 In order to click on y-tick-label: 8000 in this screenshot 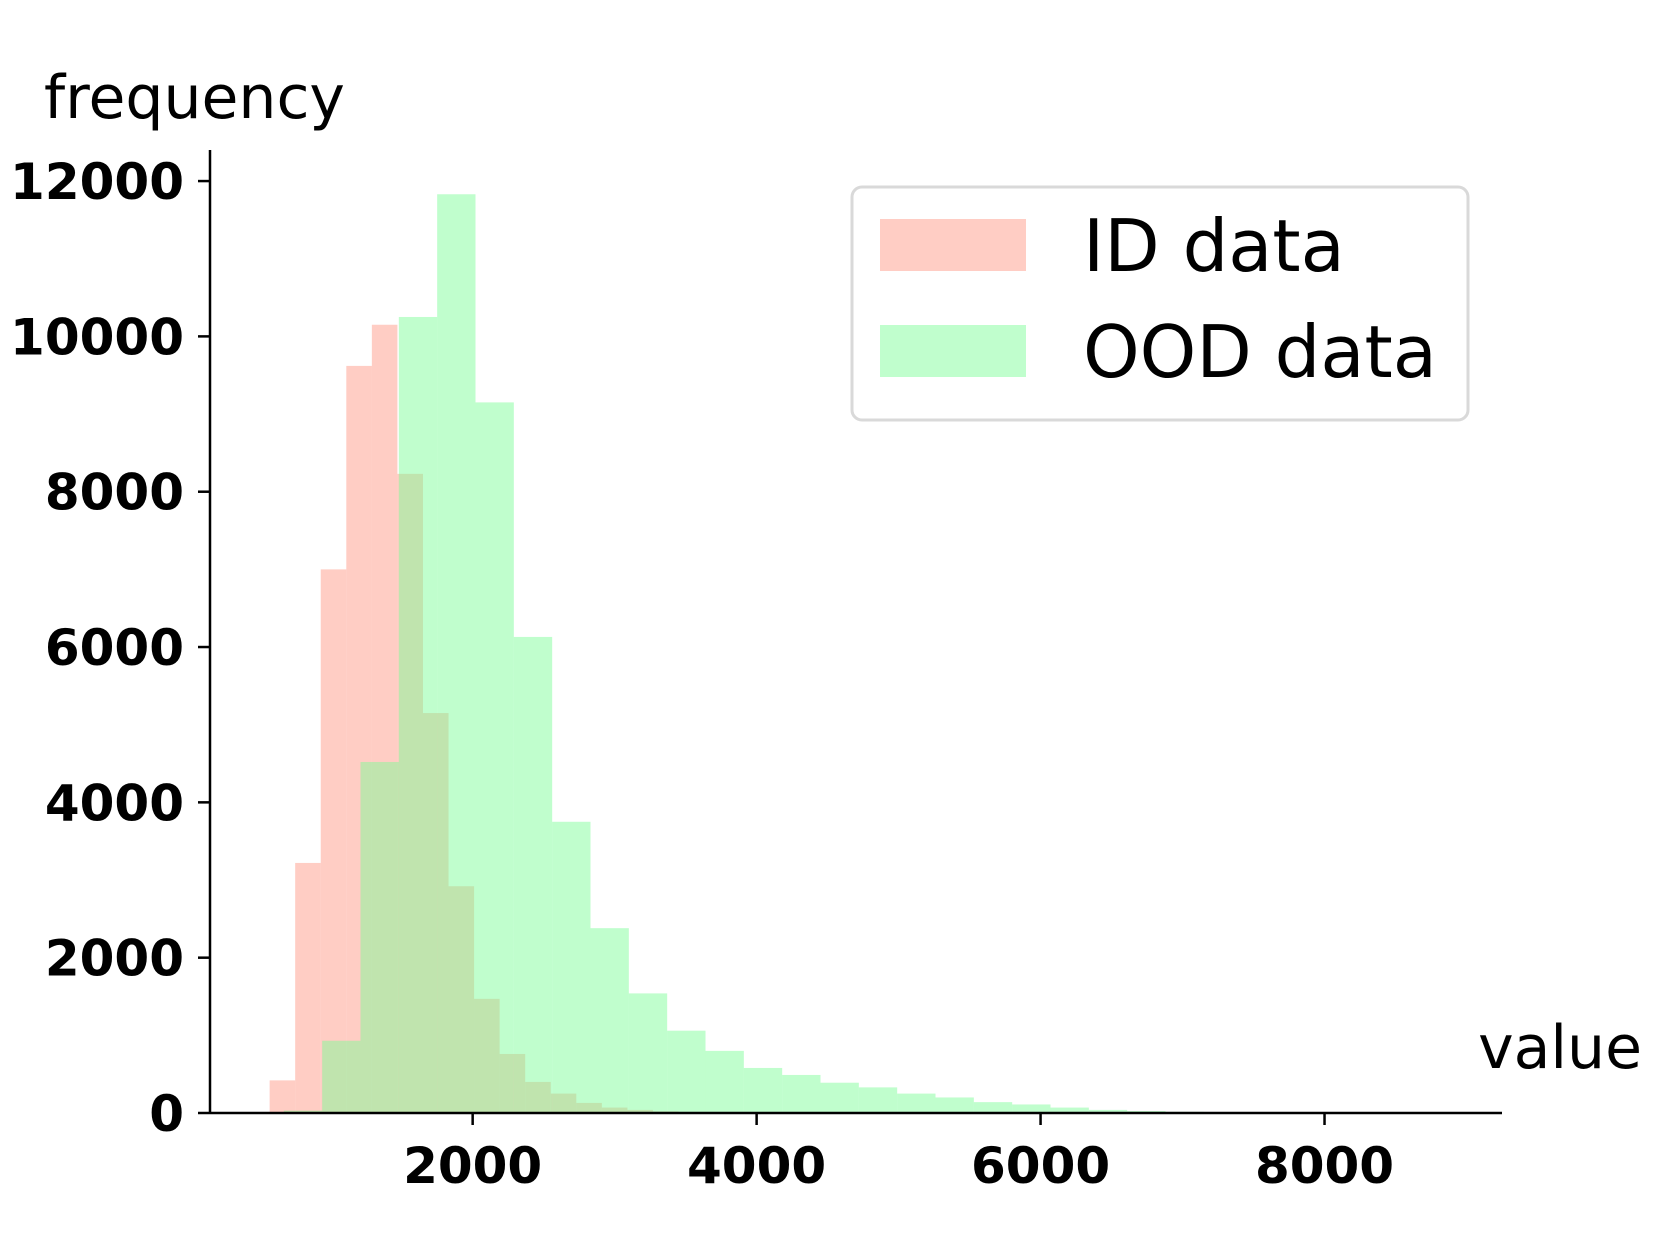, I will do `click(114, 493)`.